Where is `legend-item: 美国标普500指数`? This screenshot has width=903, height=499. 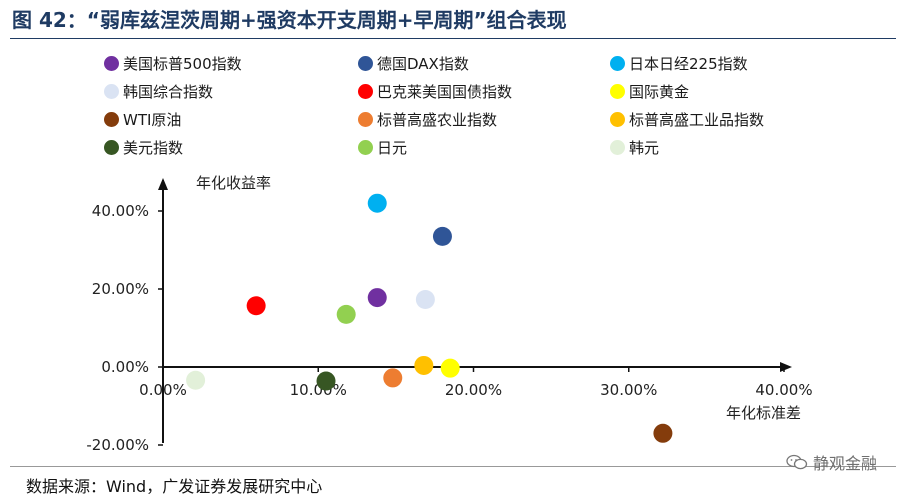
legend-item: 美国标普500指数 is located at coordinates (173, 63).